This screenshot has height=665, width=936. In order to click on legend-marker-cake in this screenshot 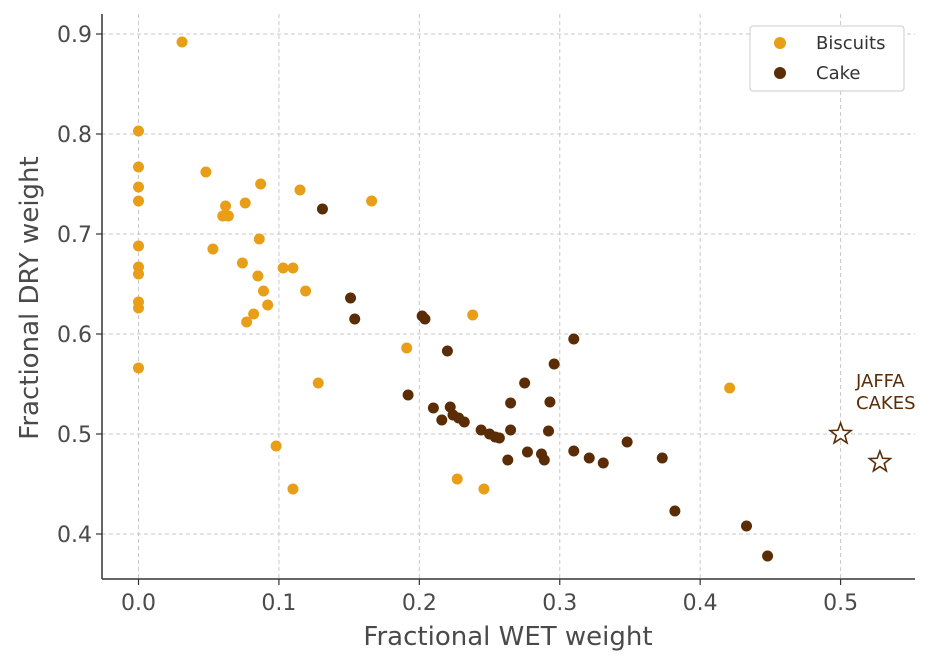, I will do `click(780, 73)`.